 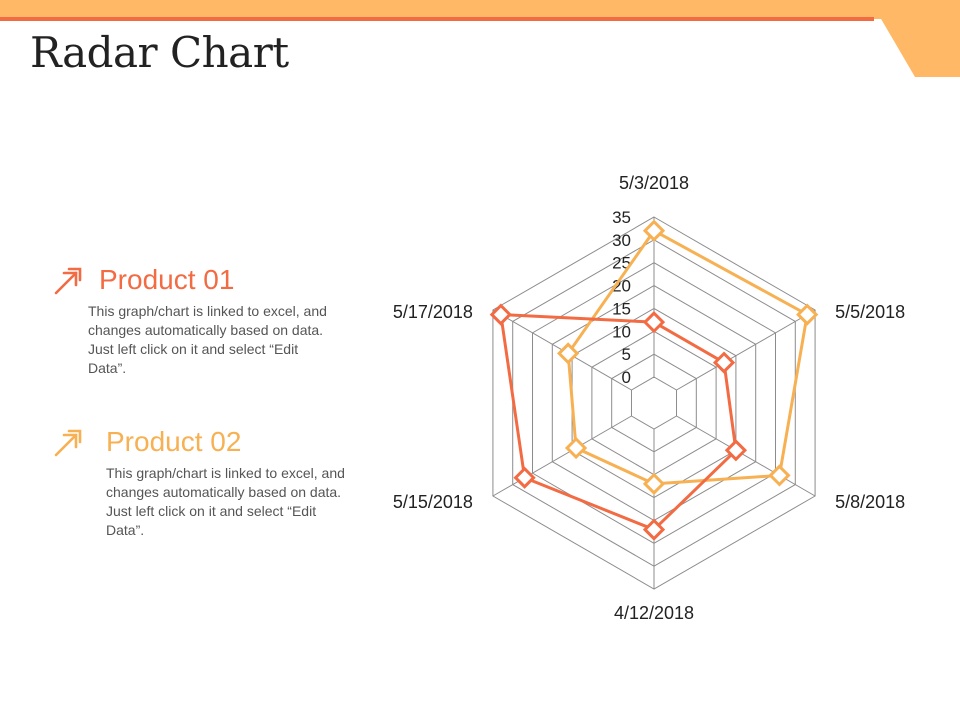 What do you see at coordinates (621, 308) in the screenshot?
I see `tick-label: 15` at bounding box center [621, 308].